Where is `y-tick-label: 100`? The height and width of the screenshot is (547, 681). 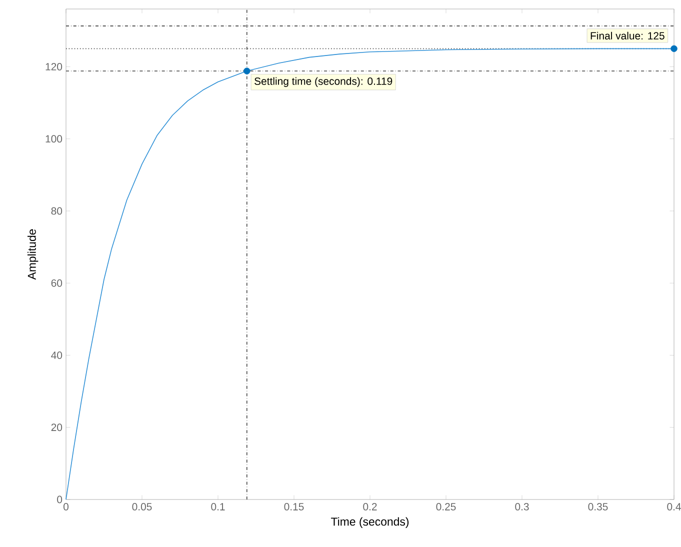
y-tick-label: 100 is located at coordinates (54, 139).